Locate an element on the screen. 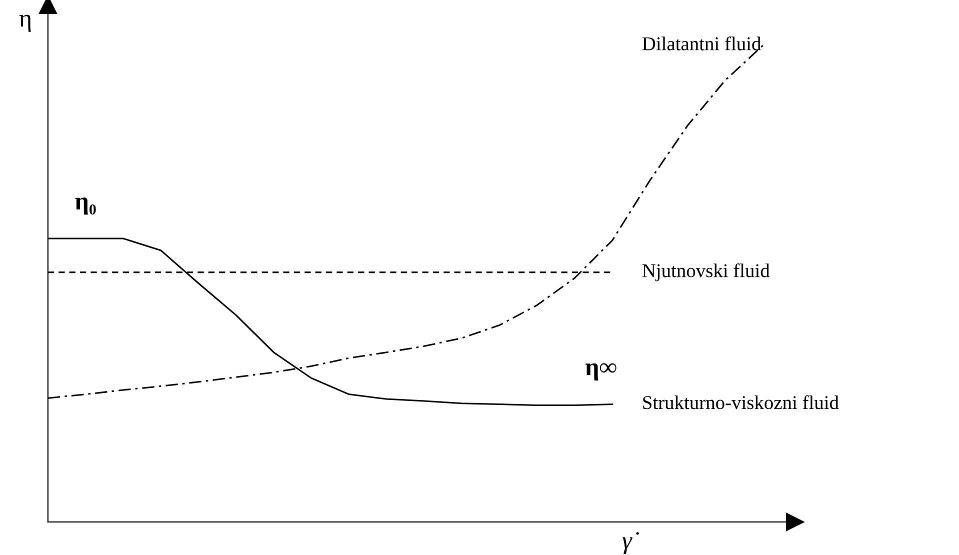 The height and width of the screenshot is (555, 959). x-axis-title: γ̇ is located at coordinates (630, 543).